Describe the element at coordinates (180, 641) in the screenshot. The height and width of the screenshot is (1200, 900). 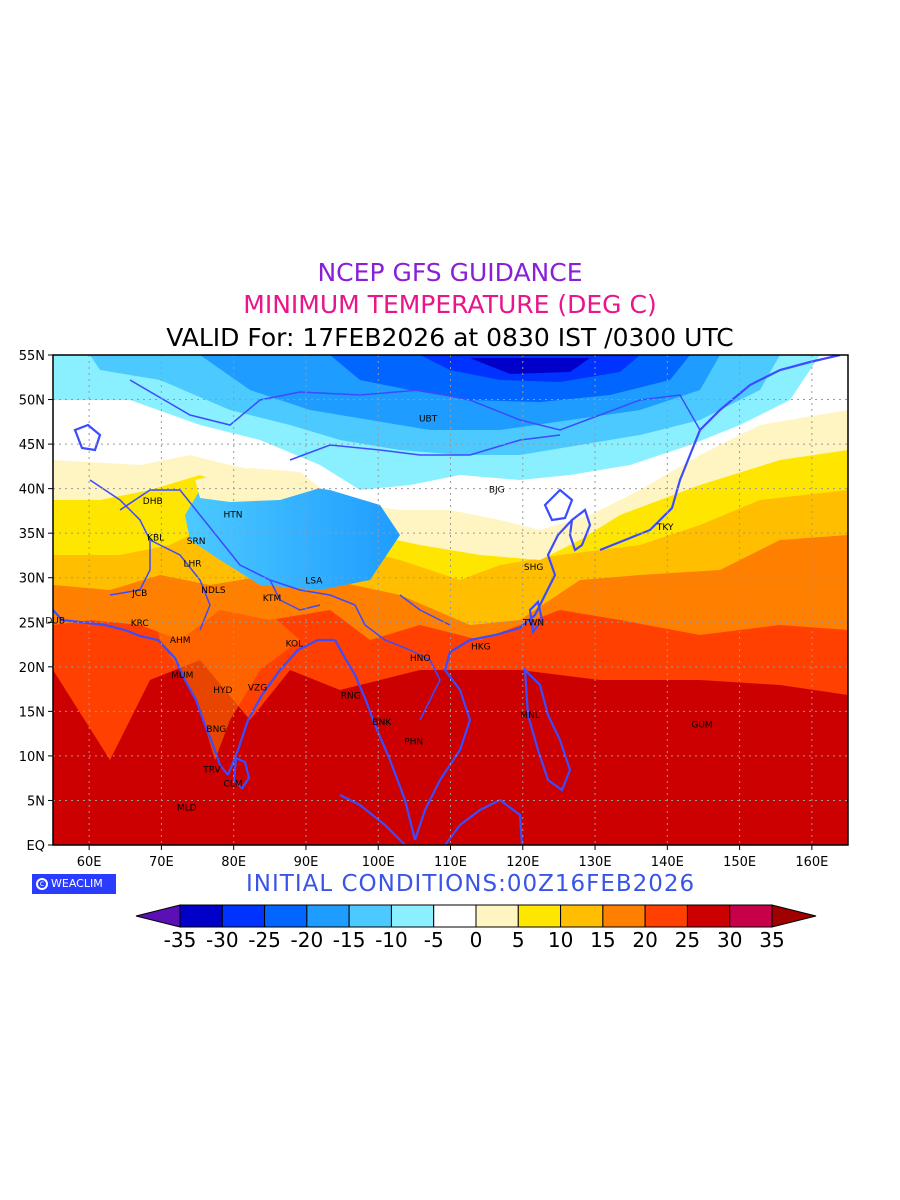
I see `city-label-ahm: AHM` at that location.